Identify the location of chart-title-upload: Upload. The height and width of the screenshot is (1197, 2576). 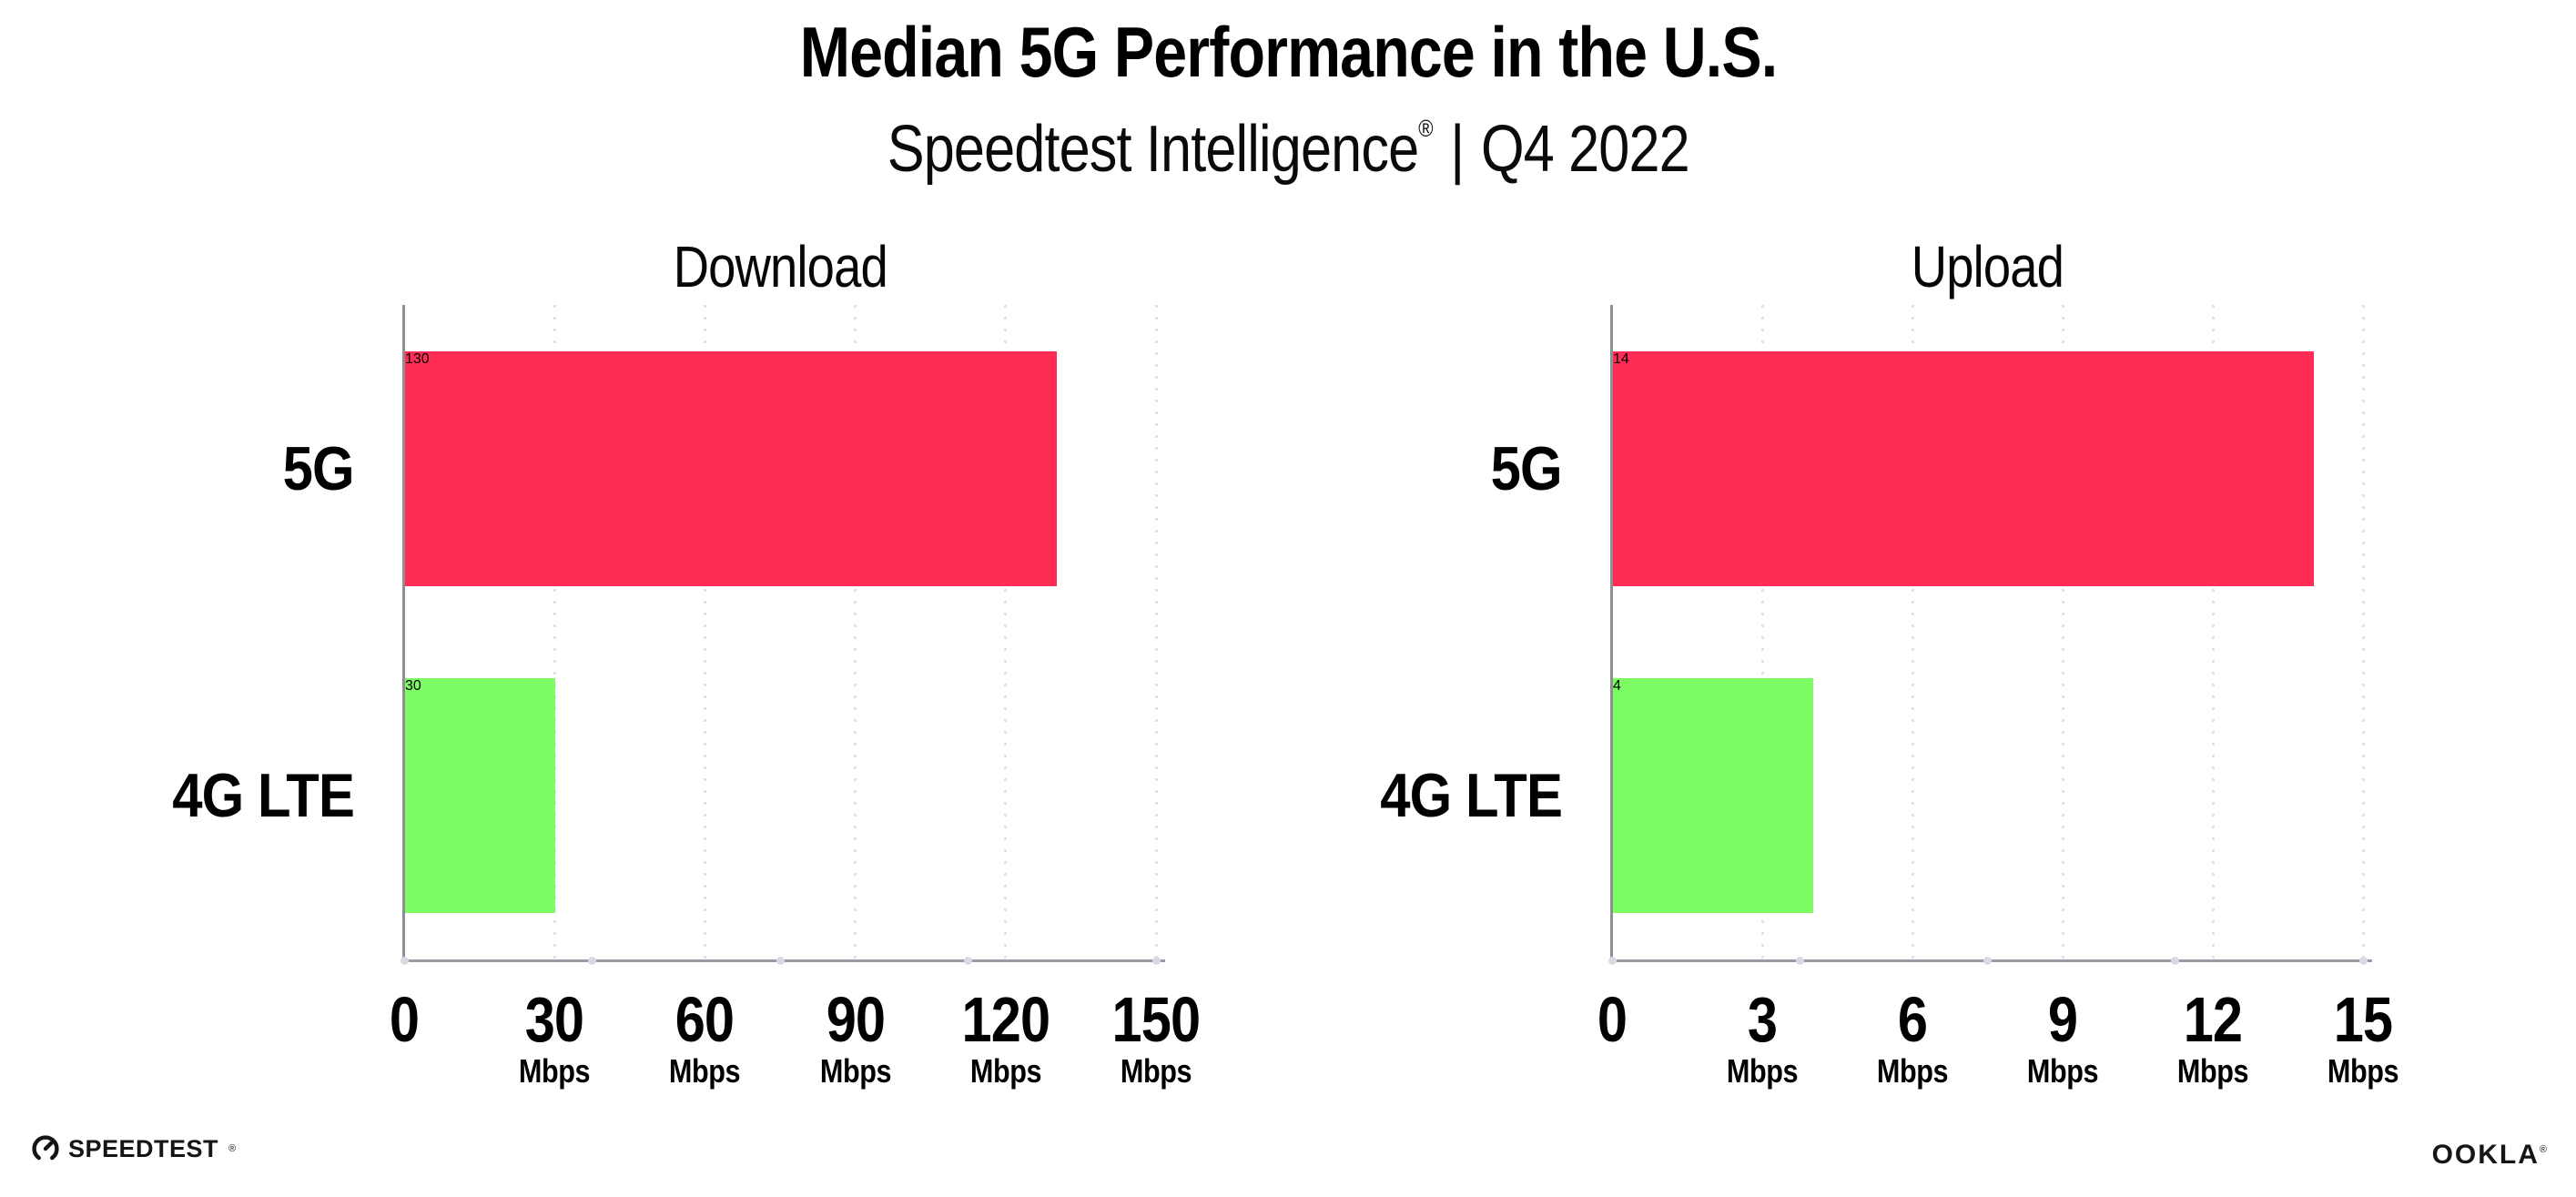
(1987, 267).